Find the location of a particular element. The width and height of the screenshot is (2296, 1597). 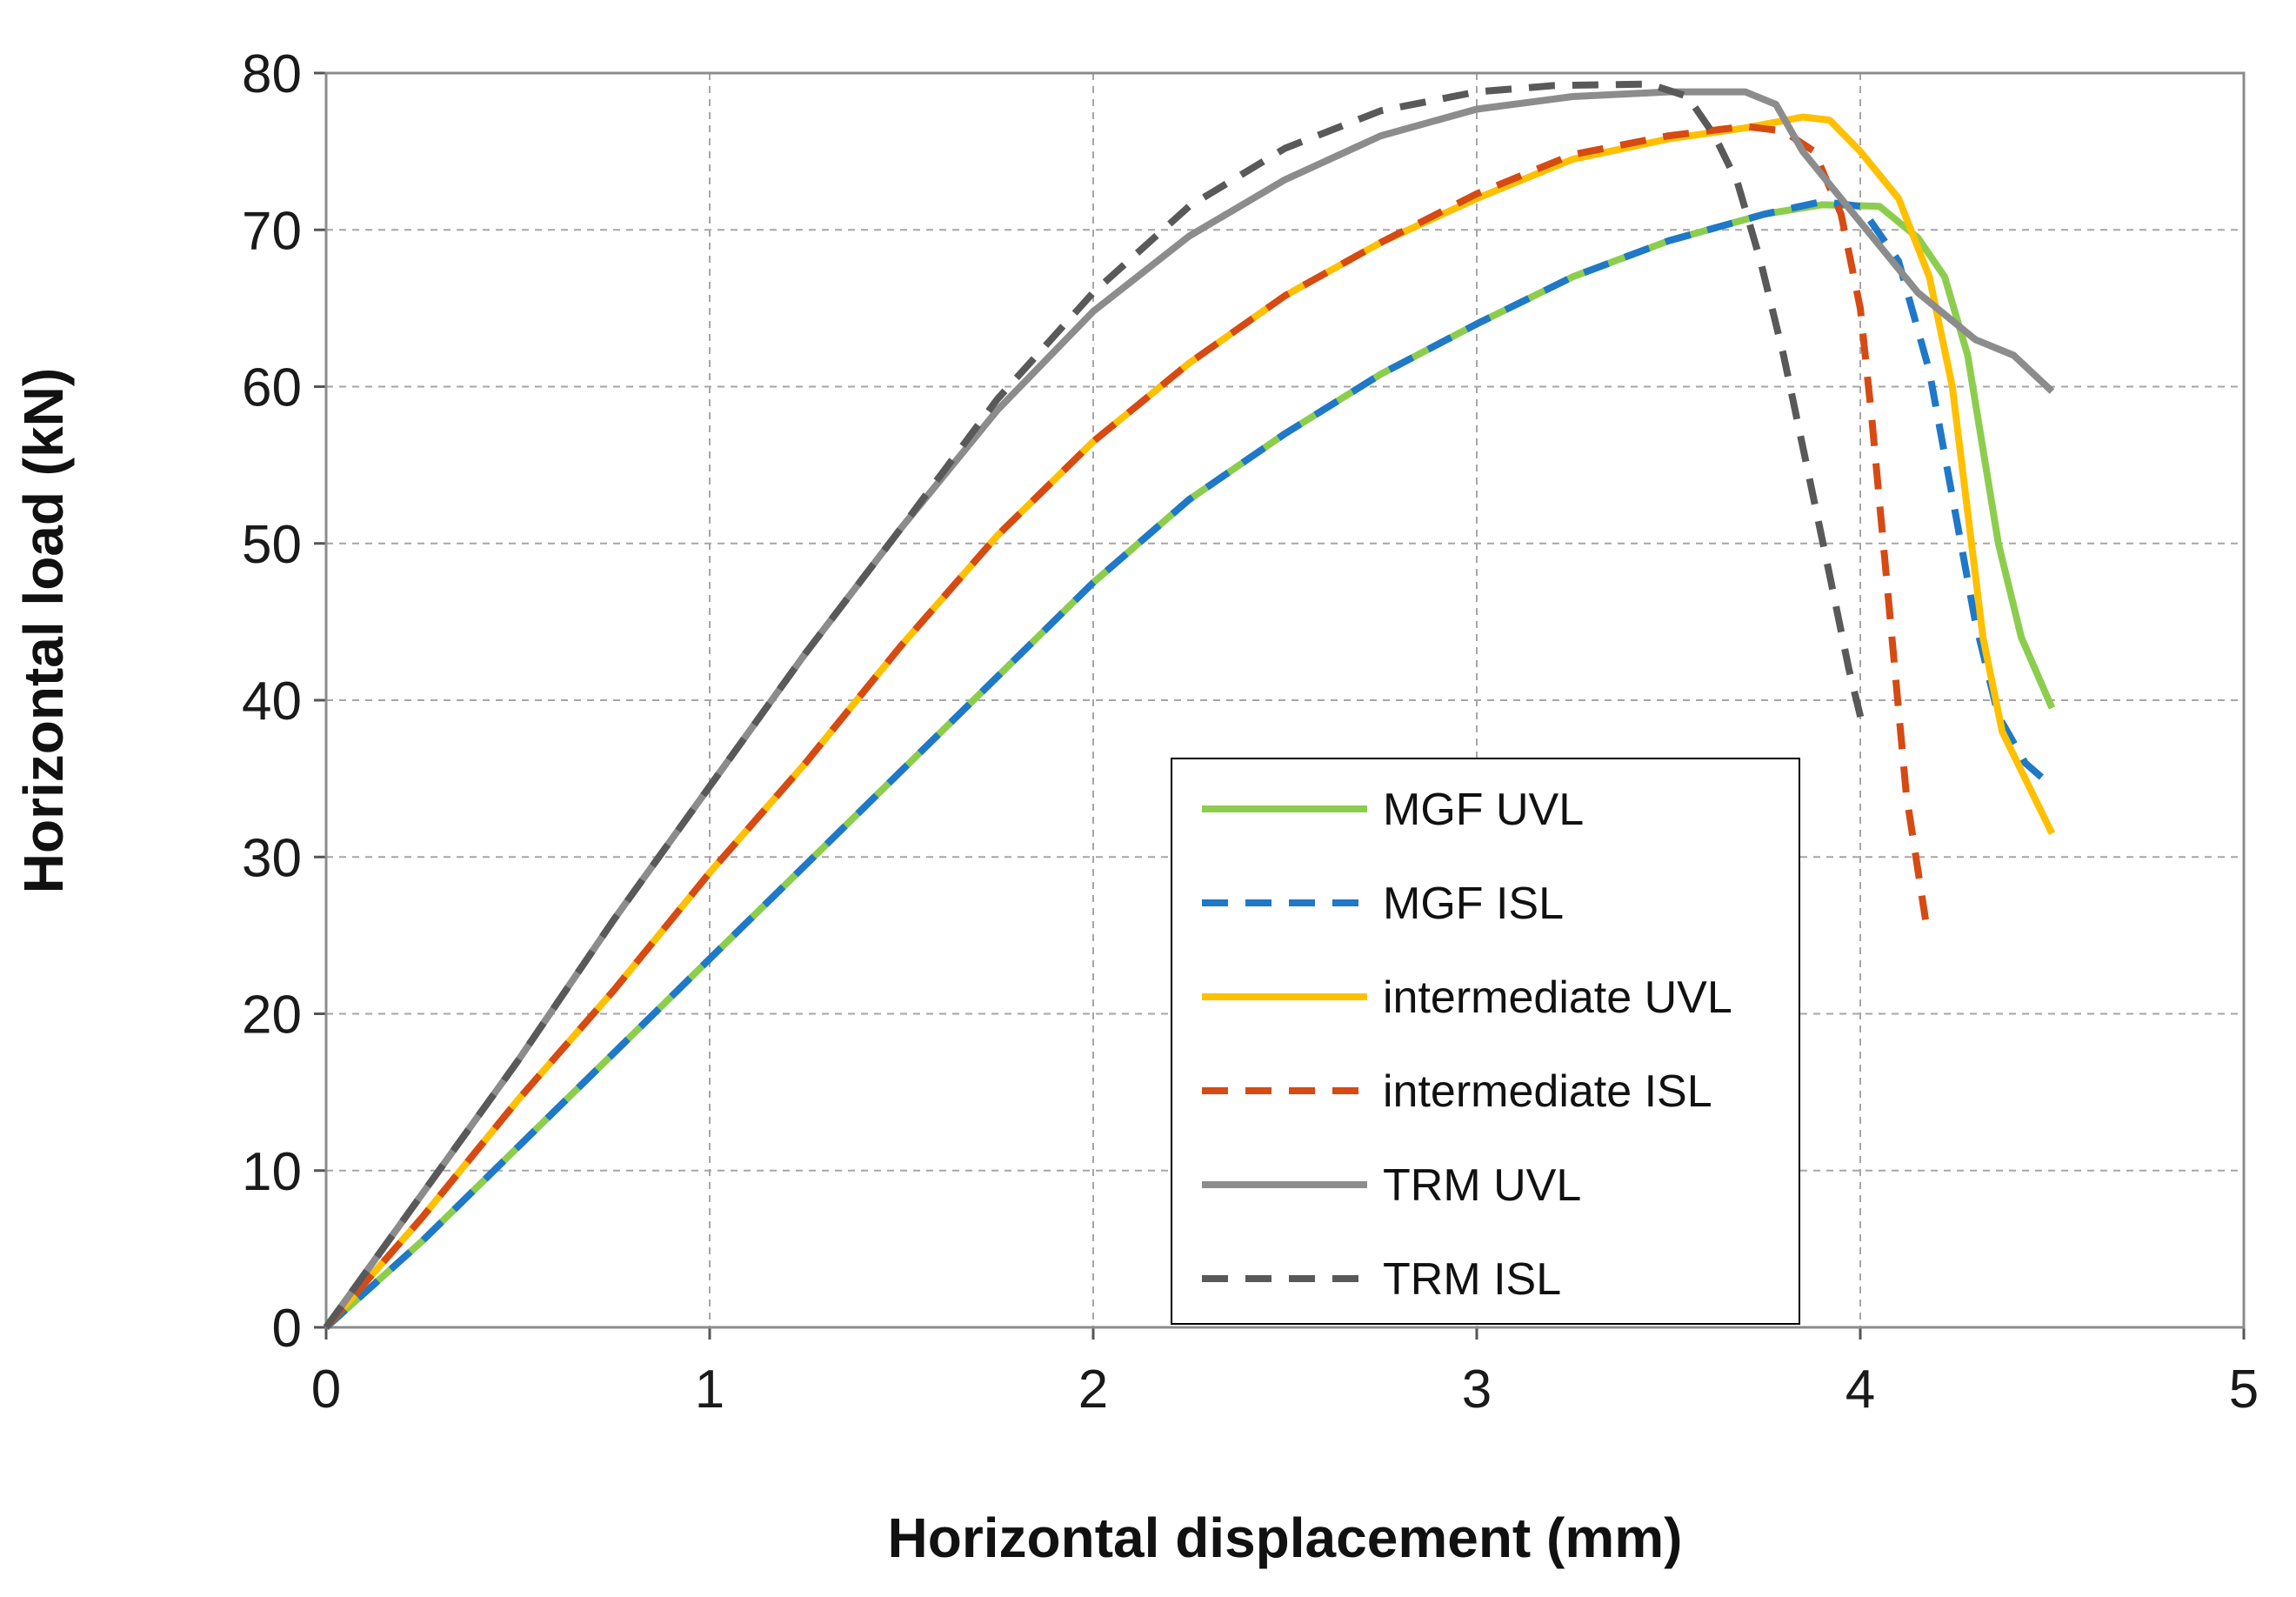

y-tick-labels: 0 10 20 30 40 50 60 70 80 is located at coordinates (272, 702).